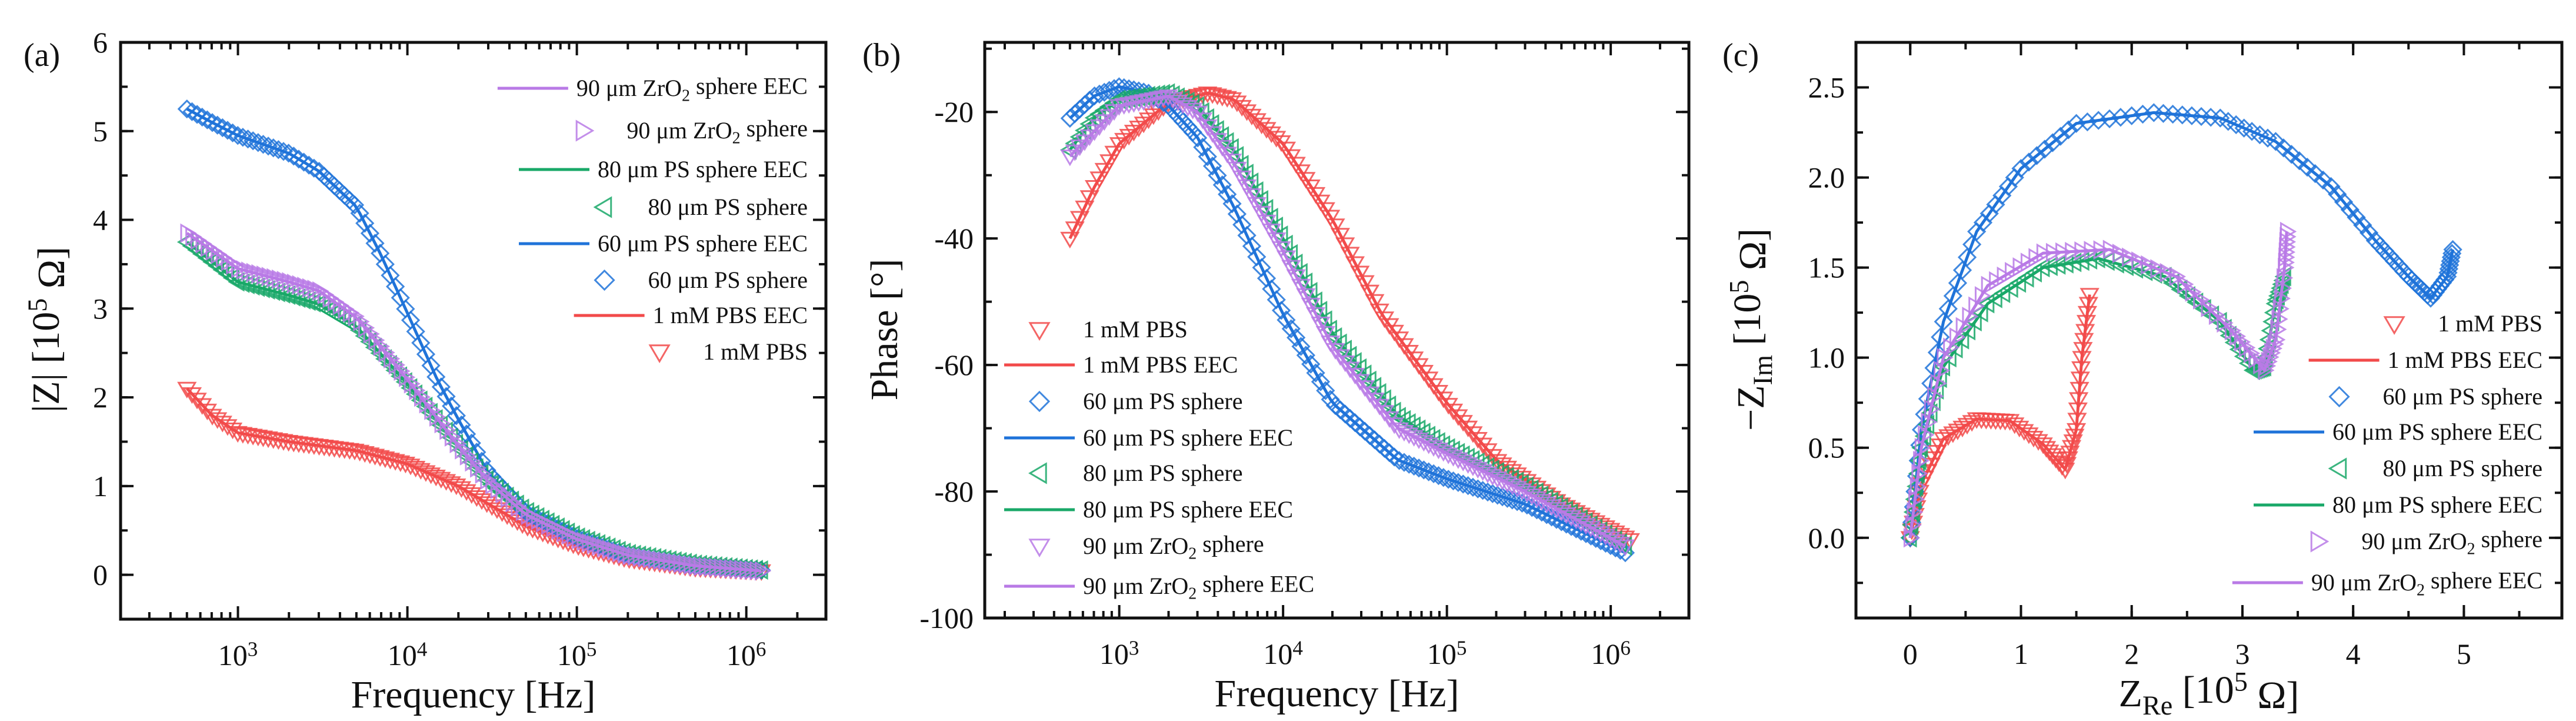 Image resolution: width=2576 pixels, height=721 pixels. I want to click on y-tick-label: 4, so click(101, 220).